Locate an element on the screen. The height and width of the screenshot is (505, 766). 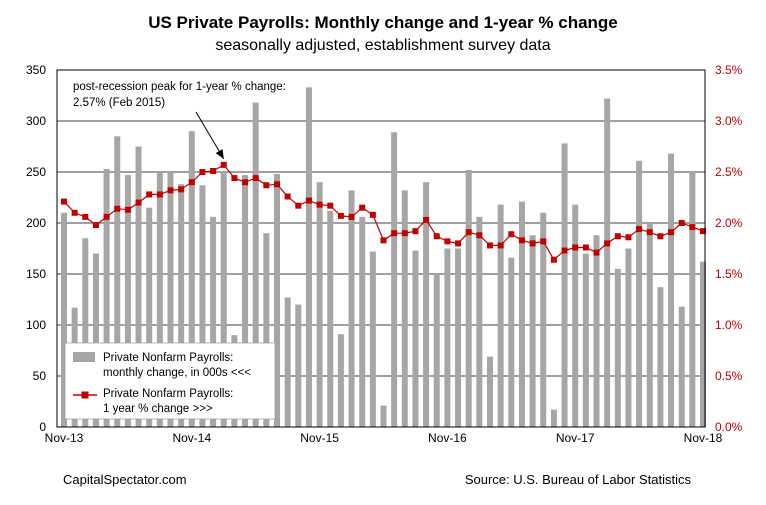
right-tick-label: 3.0% is located at coordinates (729, 121).